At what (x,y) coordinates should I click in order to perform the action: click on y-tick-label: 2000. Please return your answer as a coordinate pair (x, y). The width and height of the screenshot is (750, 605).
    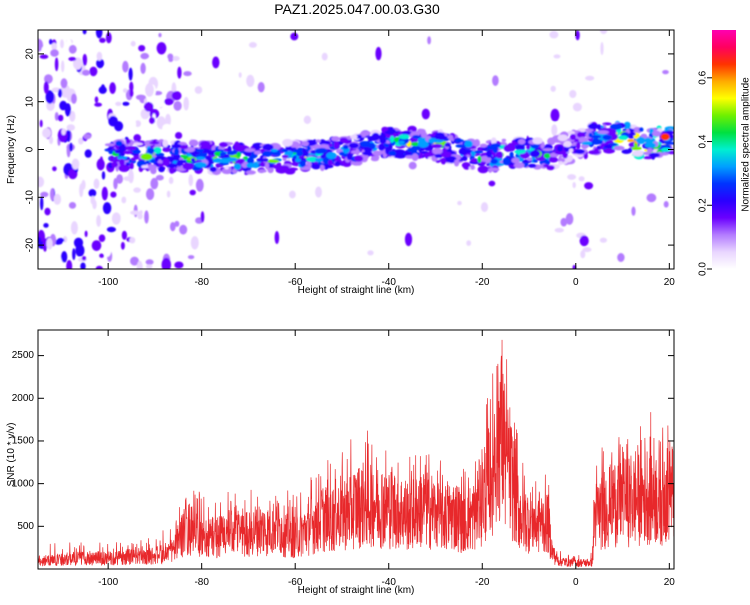
    Looking at the image, I should click on (23, 398).